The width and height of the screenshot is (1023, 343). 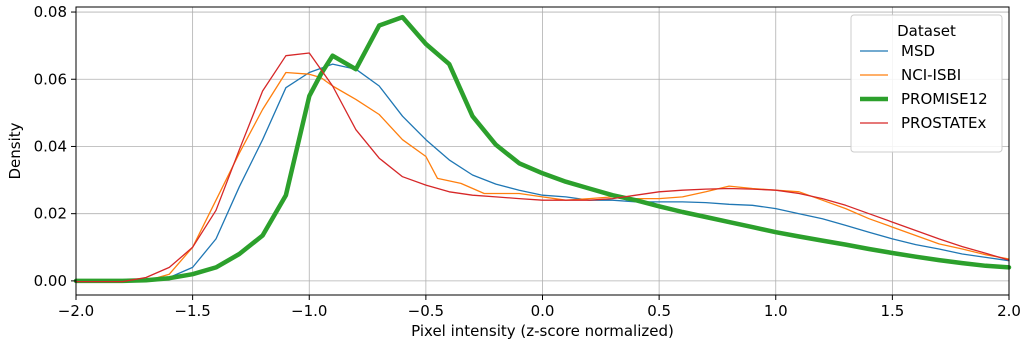 What do you see at coordinates (926, 31) in the screenshot?
I see `legend-title: Dataset` at bounding box center [926, 31].